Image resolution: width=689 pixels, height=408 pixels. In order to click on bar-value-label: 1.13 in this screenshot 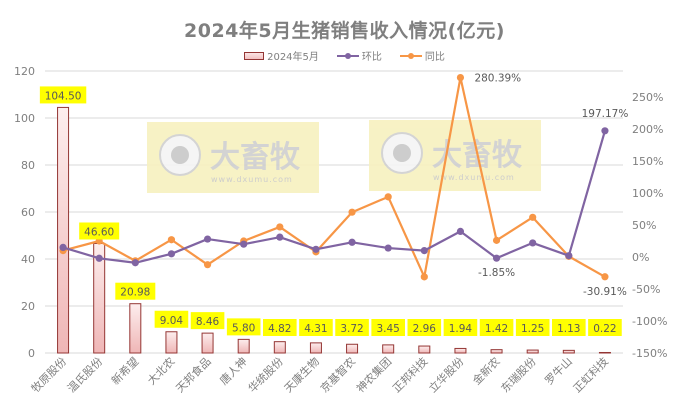, I will do `click(568, 329)`.